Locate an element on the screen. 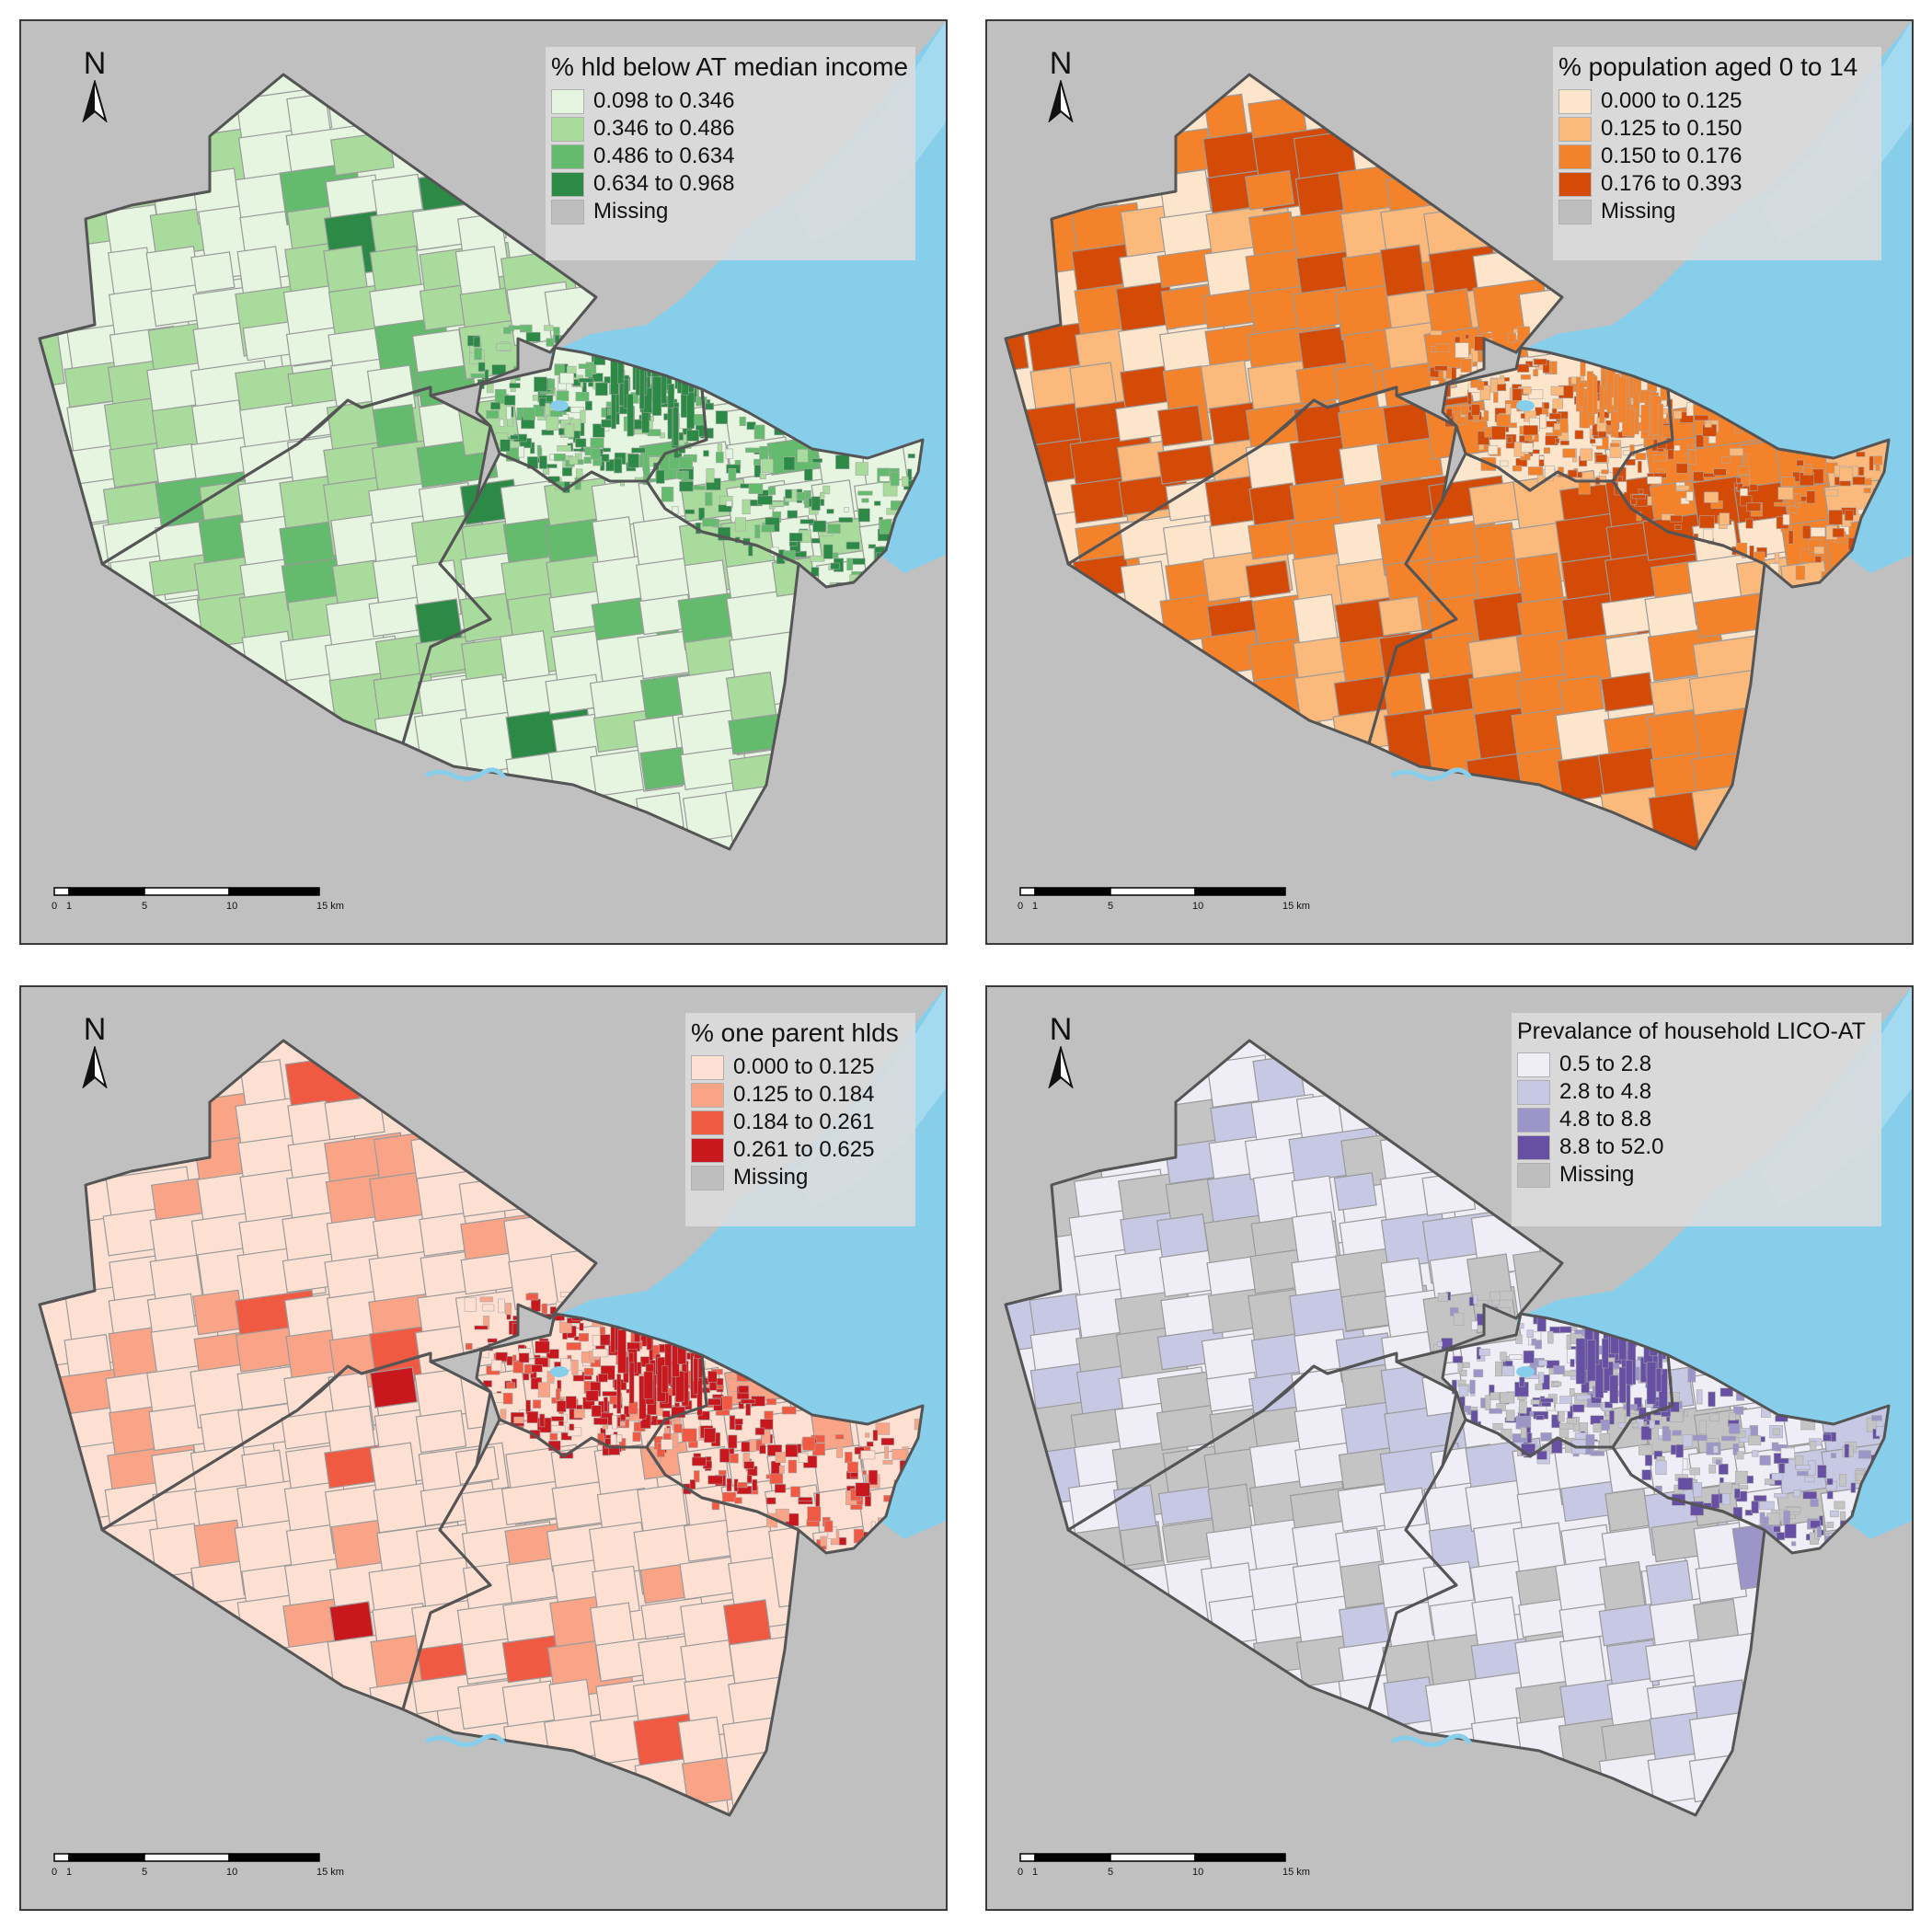 The width and height of the screenshot is (1932, 1932). scale-label: 0 is located at coordinates (55, 1872).